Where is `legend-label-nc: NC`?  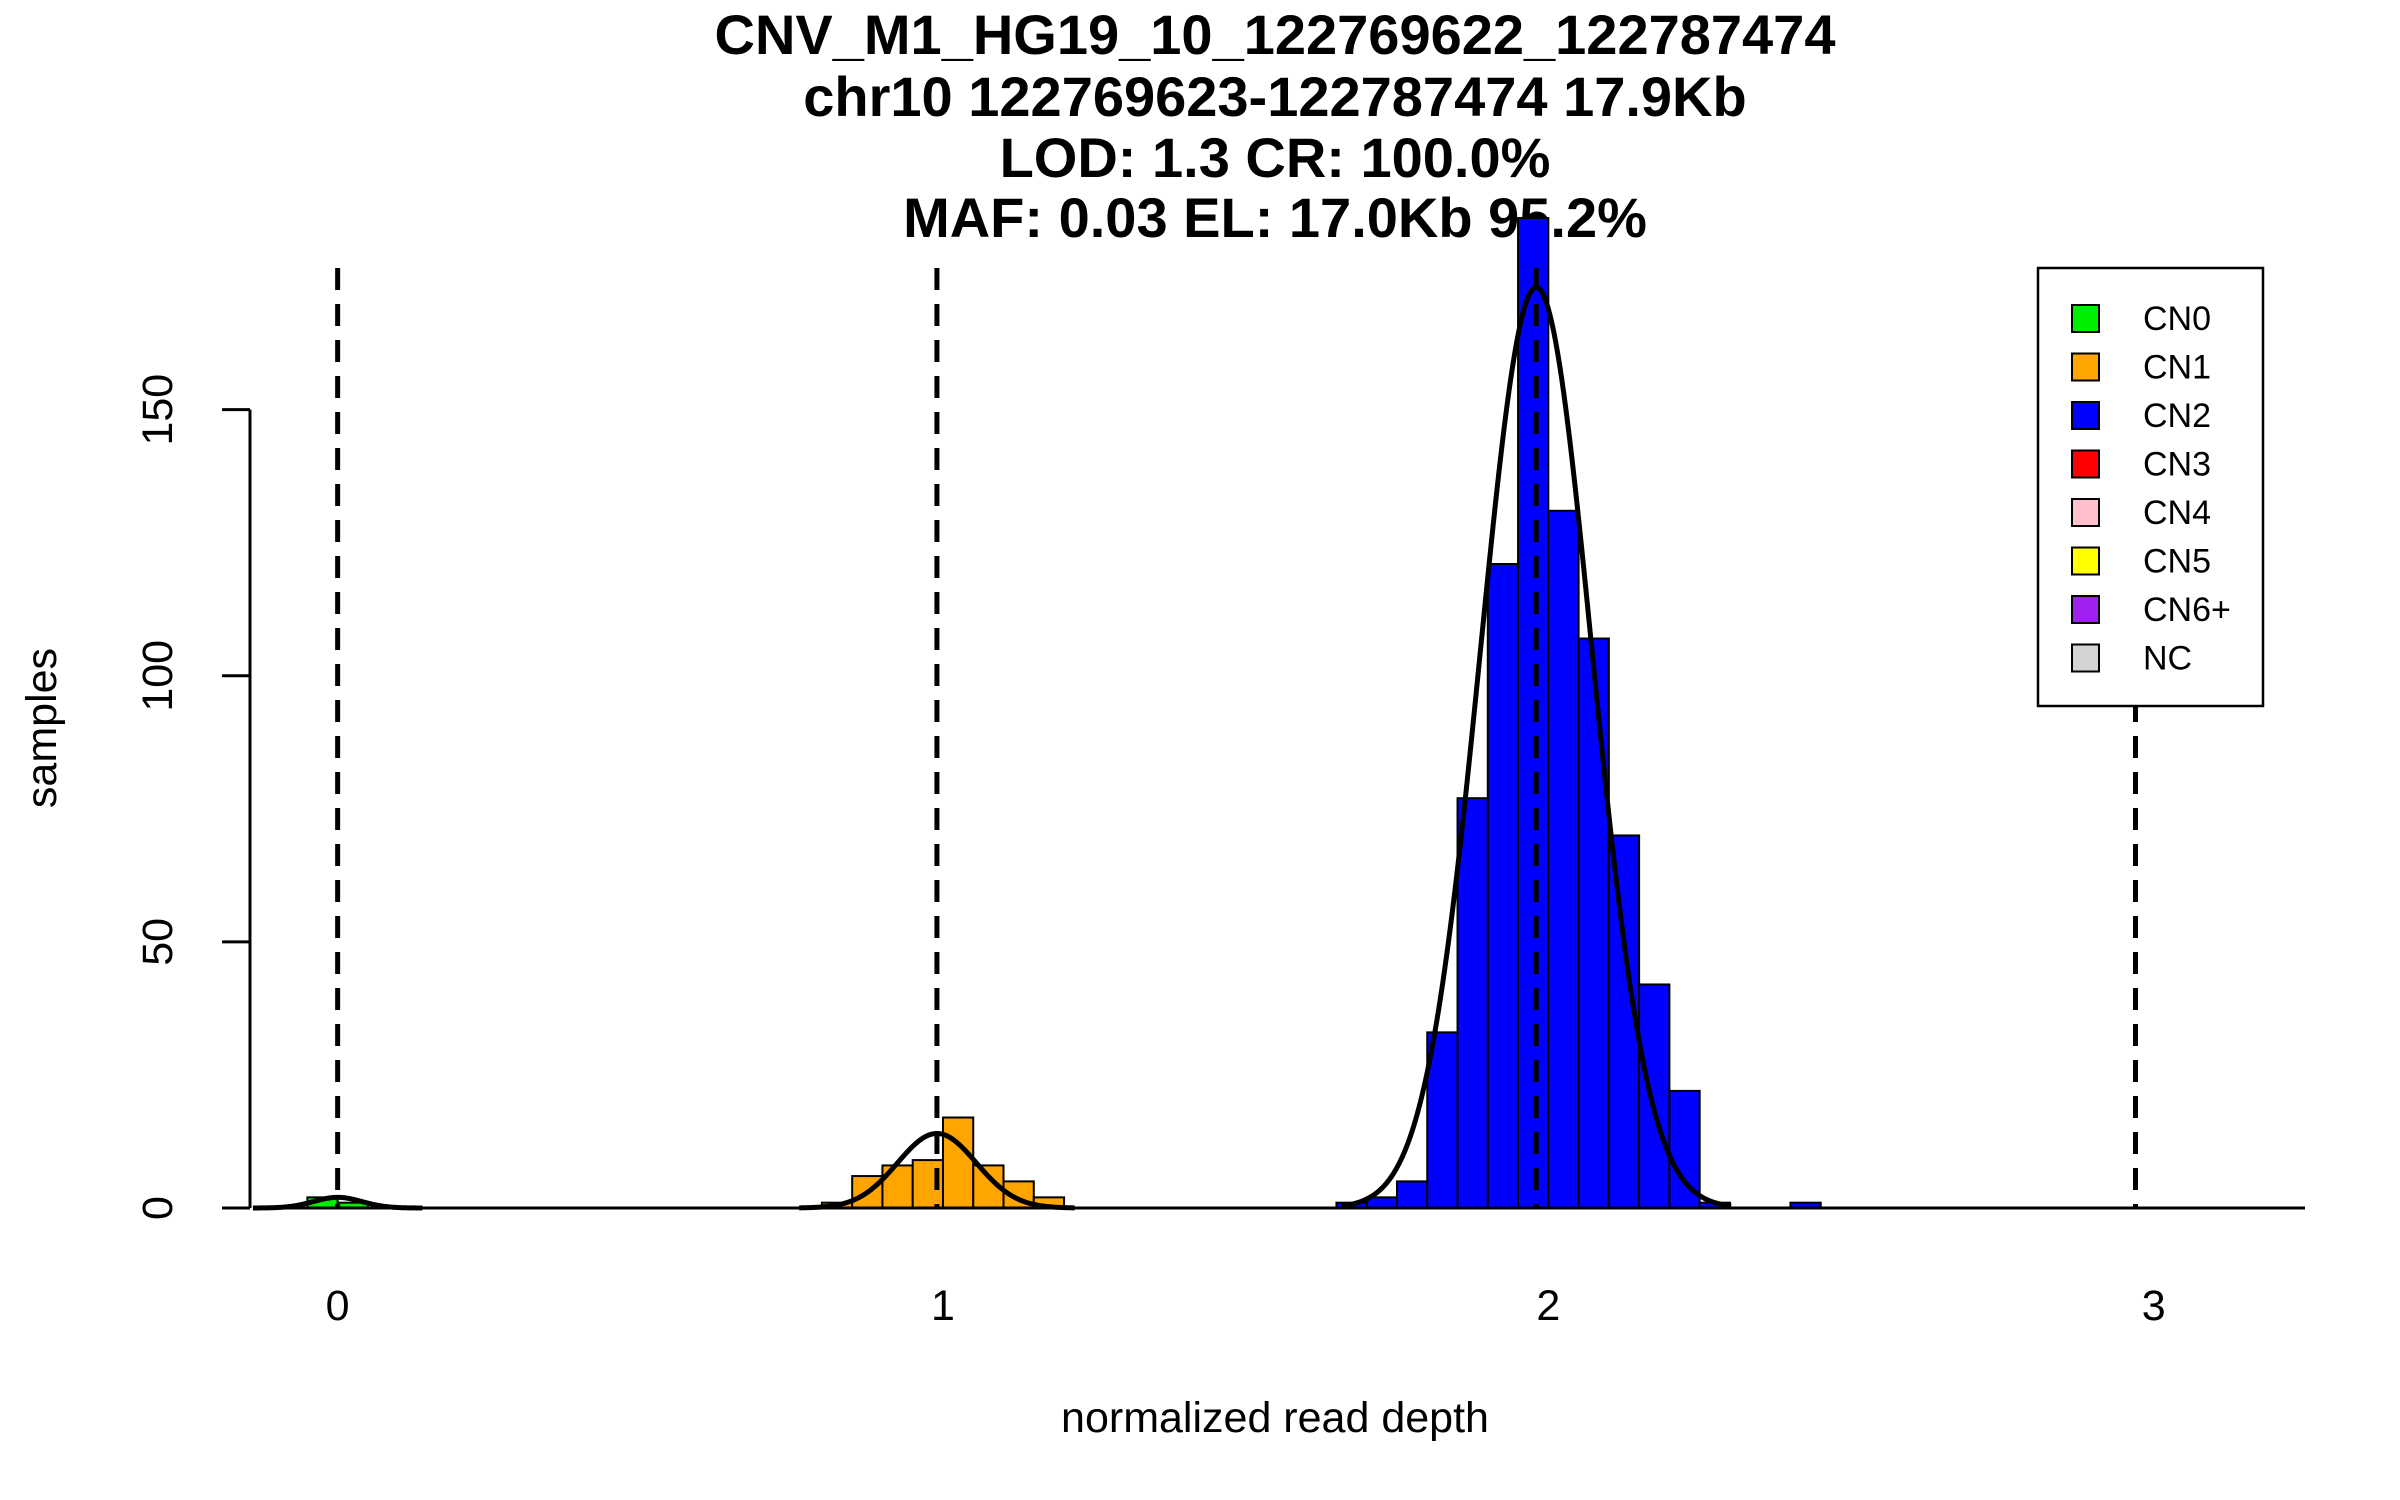
legend-label-nc: NC is located at coordinates (2167, 659).